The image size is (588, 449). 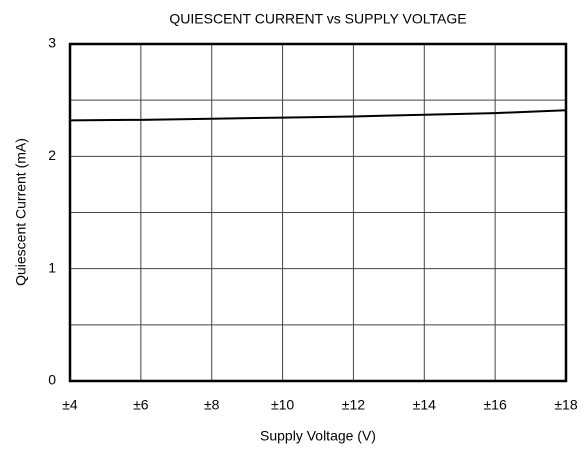 I want to click on x-tick-label: ±16, so click(x=495, y=405).